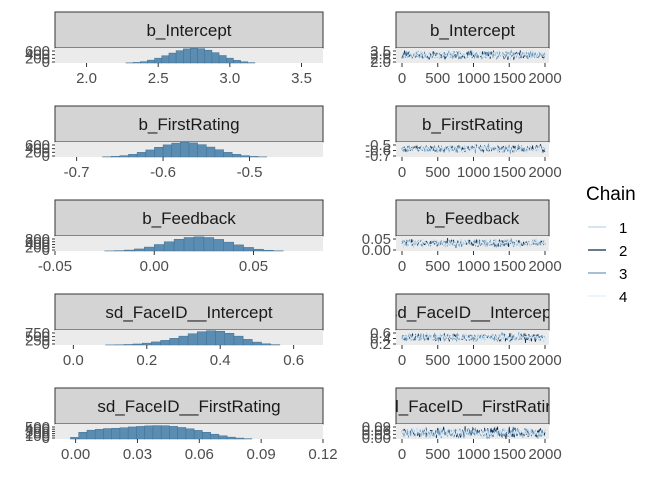 The image size is (672, 480). Describe the element at coordinates (380, 333) in the screenshot. I see `trace-y-tick-label: 0.6` at that location.